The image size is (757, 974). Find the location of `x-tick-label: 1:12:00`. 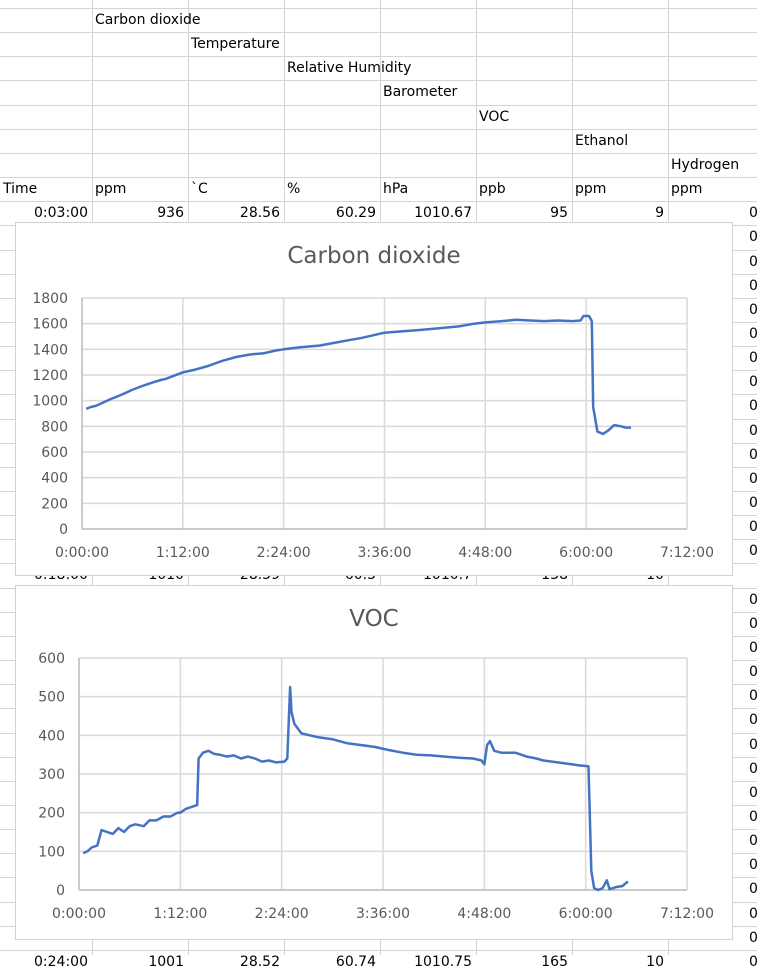

x-tick-label: 1:12:00 is located at coordinates (183, 553).